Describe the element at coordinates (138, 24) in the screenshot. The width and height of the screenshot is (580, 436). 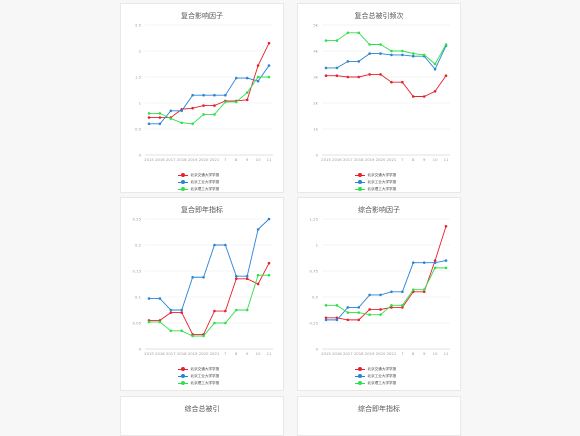
I see `y-tick-label: 2.5` at that location.